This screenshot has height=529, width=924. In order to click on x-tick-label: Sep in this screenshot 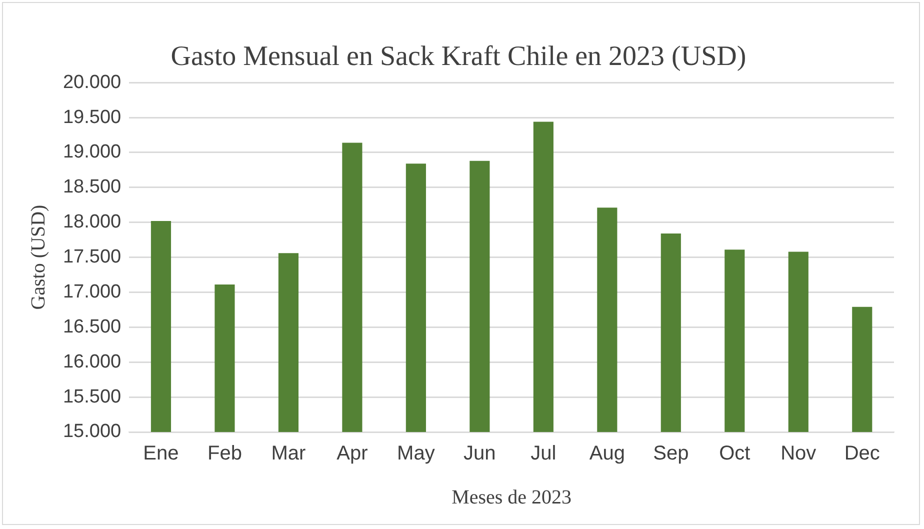, I will do `click(671, 453)`.